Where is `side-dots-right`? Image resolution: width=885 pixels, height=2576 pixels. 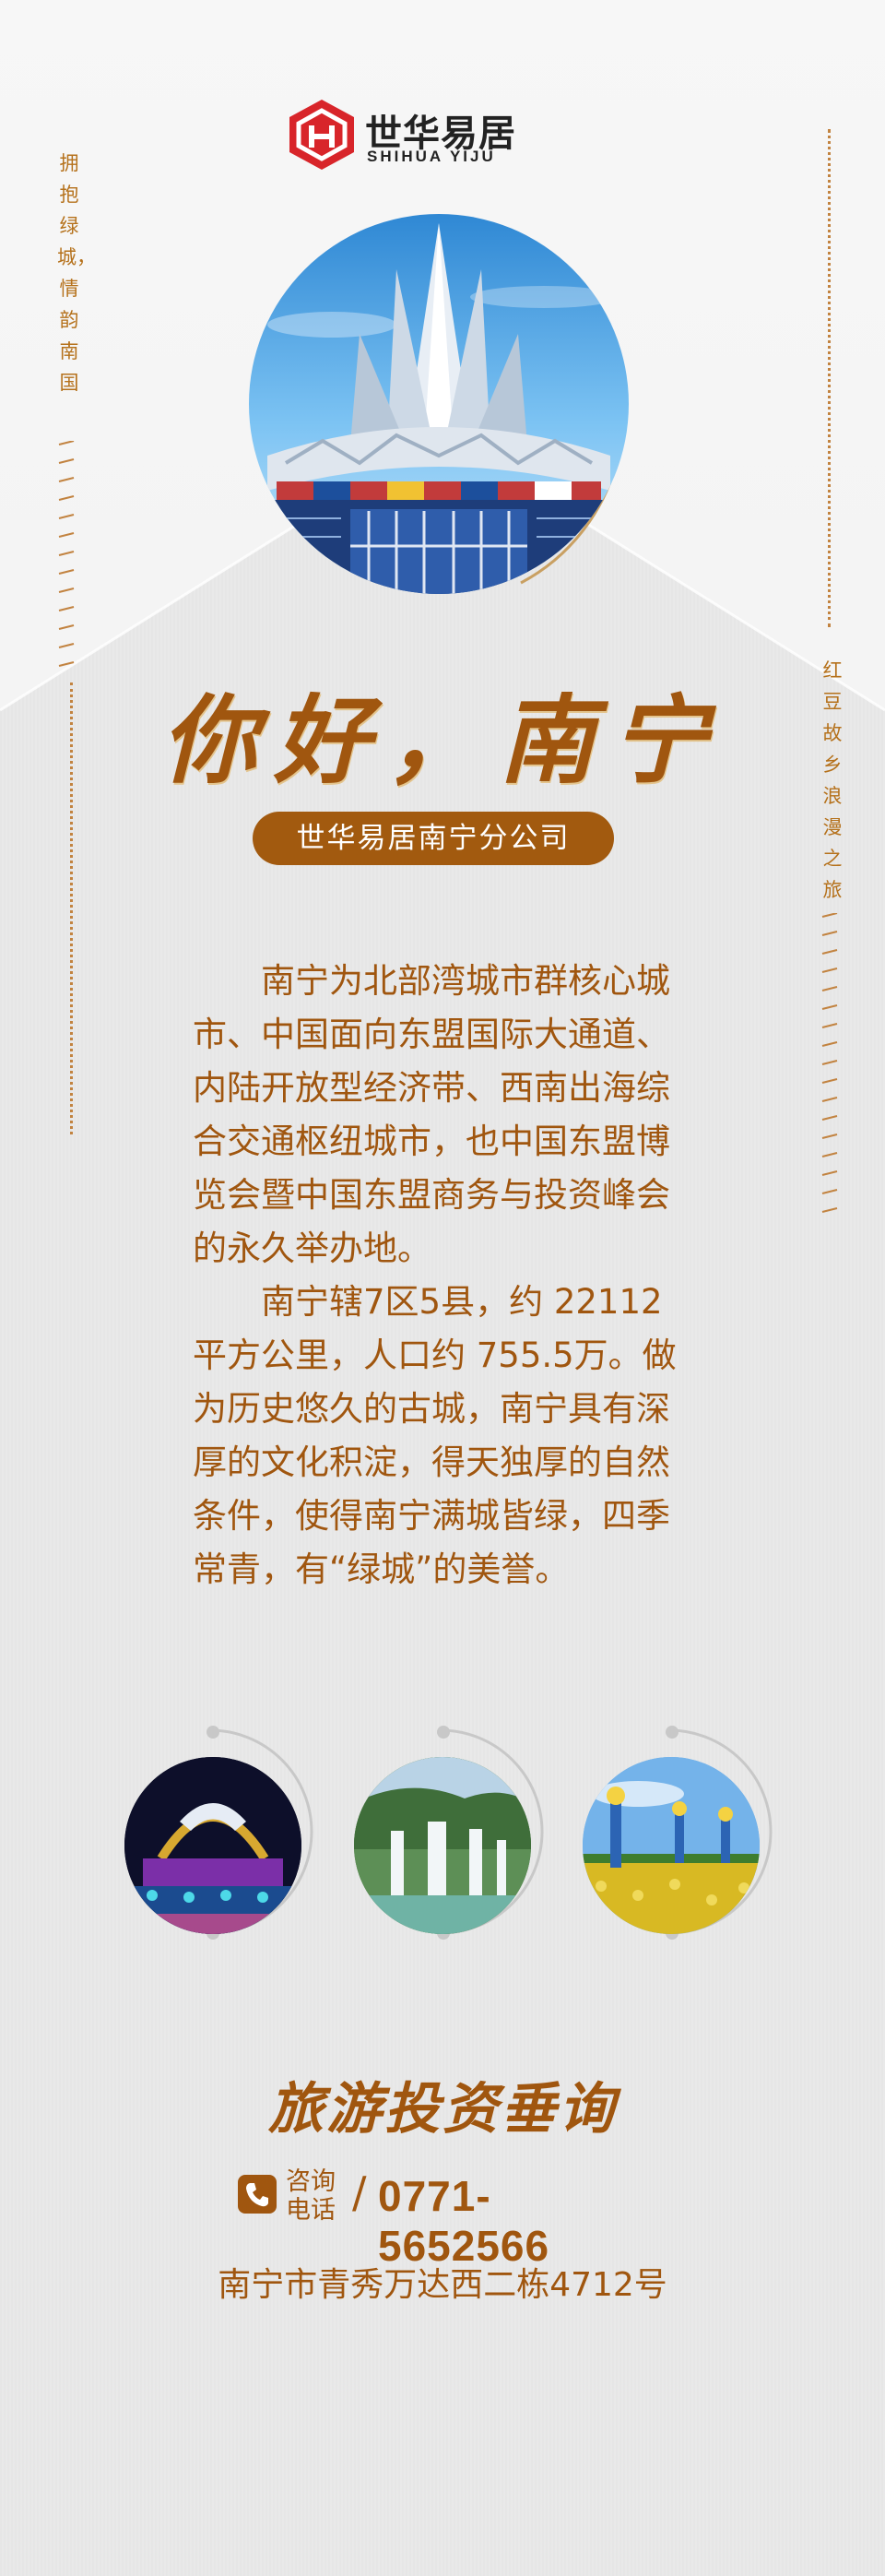 side-dots-right is located at coordinates (830, 378).